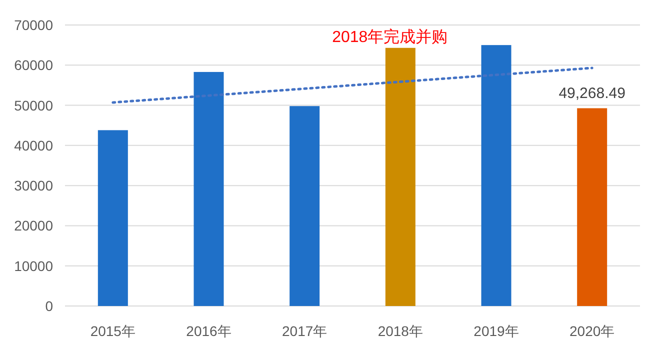 This screenshot has width=650, height=345. Describe the element at coordinates (209, 331) in the screenshot. I see `x-tick-label: 2016年` at that location.